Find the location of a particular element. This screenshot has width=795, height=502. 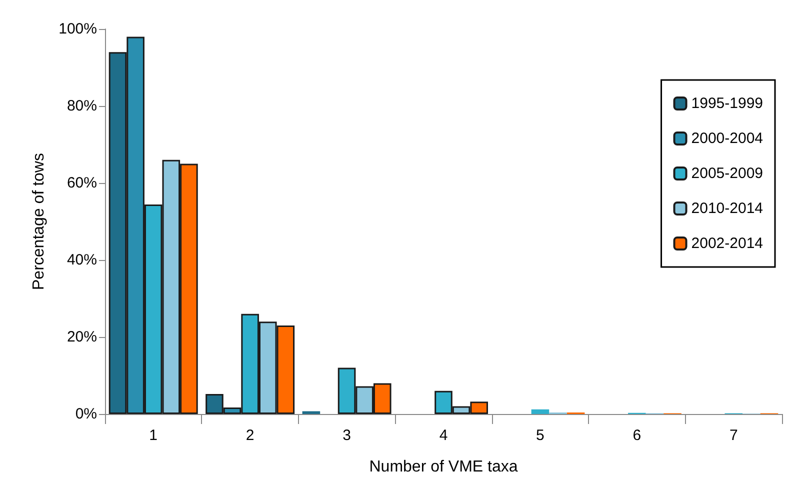

x-tick-label: 2 is located at coordinates (250, 435).